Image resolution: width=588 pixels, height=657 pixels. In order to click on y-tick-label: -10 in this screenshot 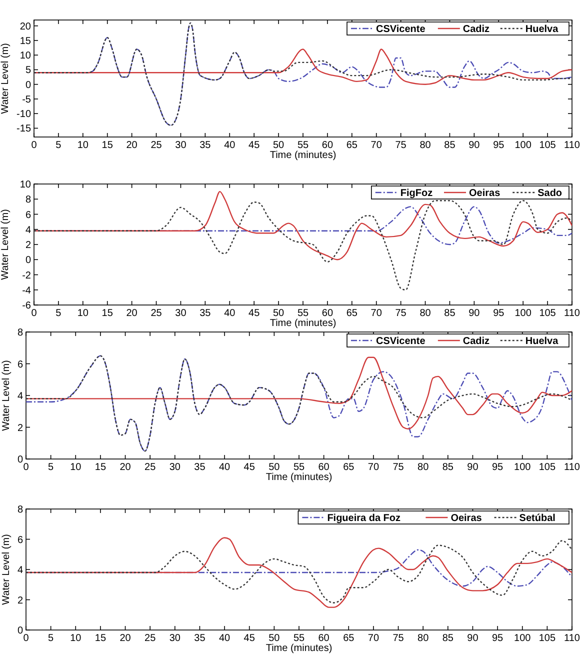, I will do `click(24, 114)`.